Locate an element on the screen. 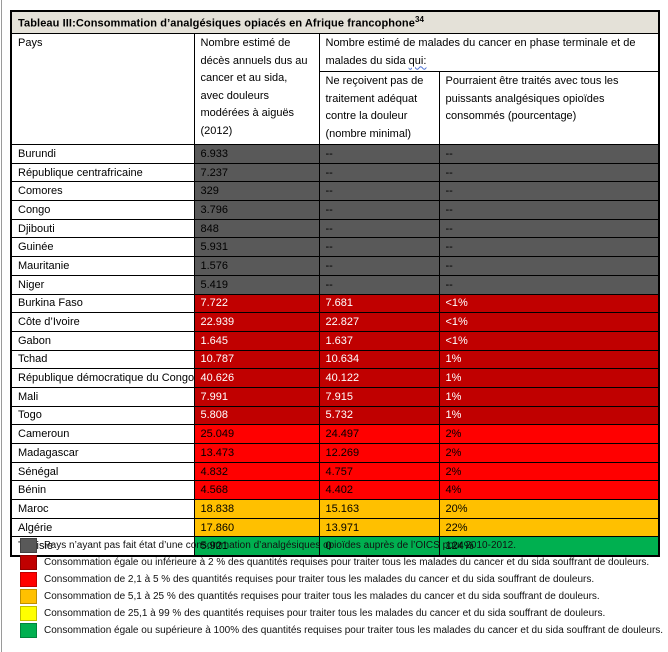 This screenshot has height=652, width=668. table-row-darkred: Tchad 10.787 10.634 1% is located at coordinates (335, 359).